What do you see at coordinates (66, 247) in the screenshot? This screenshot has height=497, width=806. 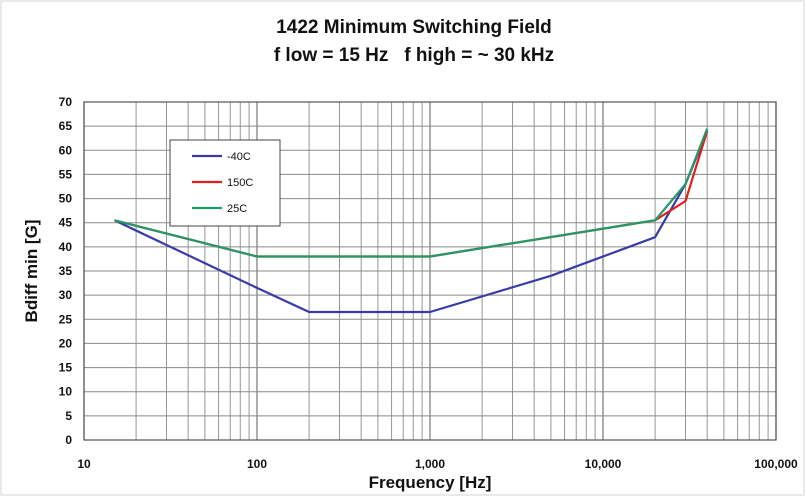 I see `y-tick-label: 40` at bounding box center [66, 247].